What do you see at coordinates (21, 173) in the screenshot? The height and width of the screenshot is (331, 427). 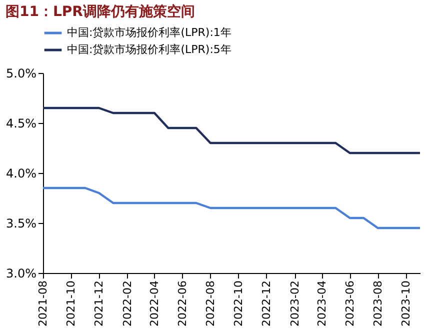 I see `y-tick-label: 4.0%` at bounding box center [21, 173].